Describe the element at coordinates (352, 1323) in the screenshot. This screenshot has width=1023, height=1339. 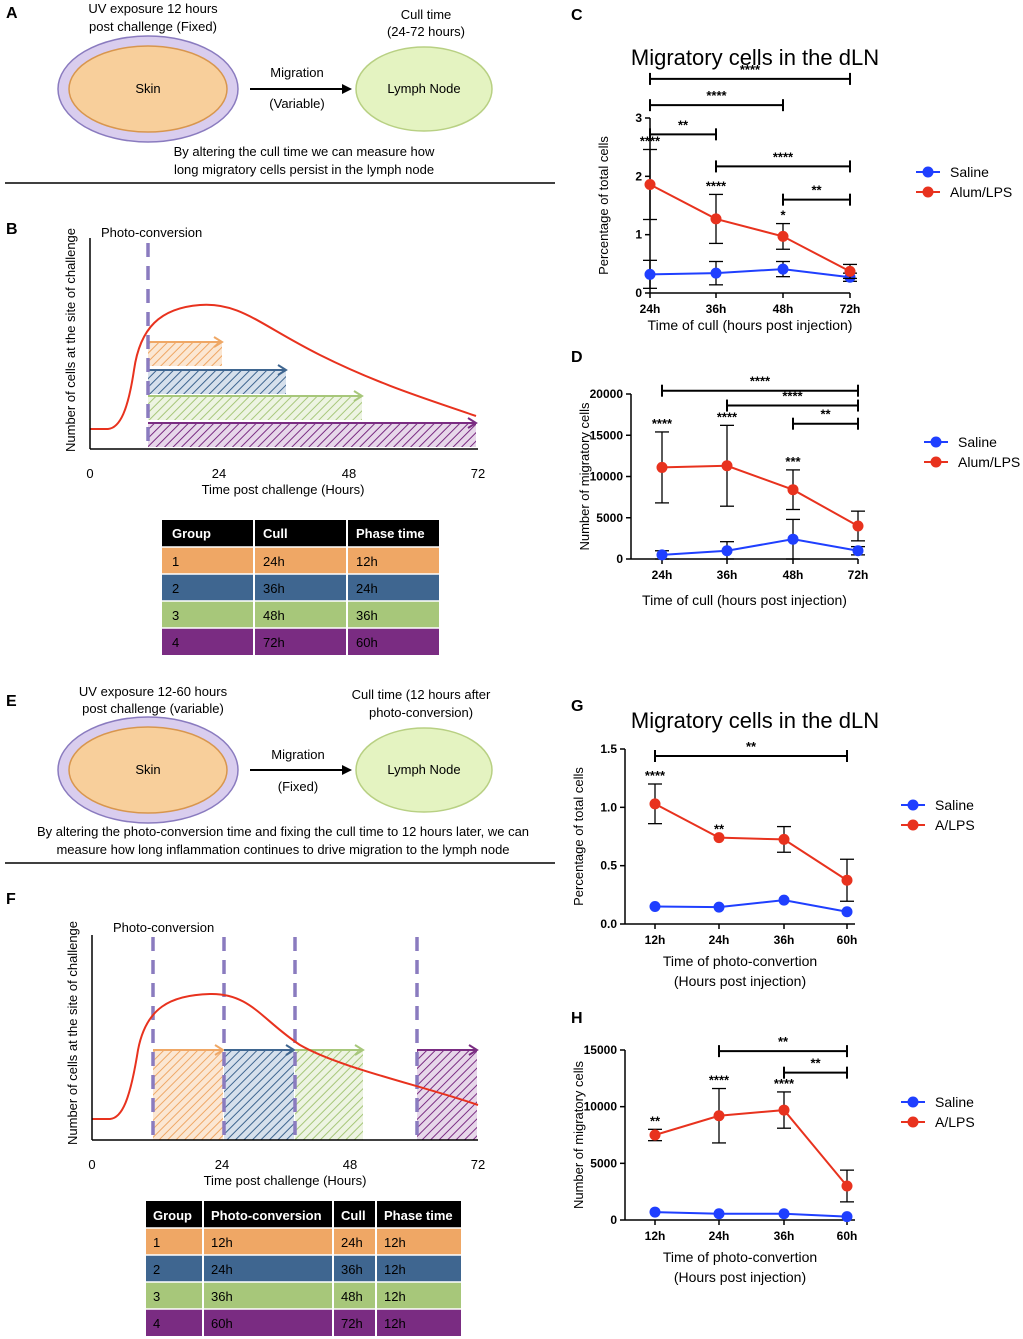
I see `table-f-cell: 72h` at that location.